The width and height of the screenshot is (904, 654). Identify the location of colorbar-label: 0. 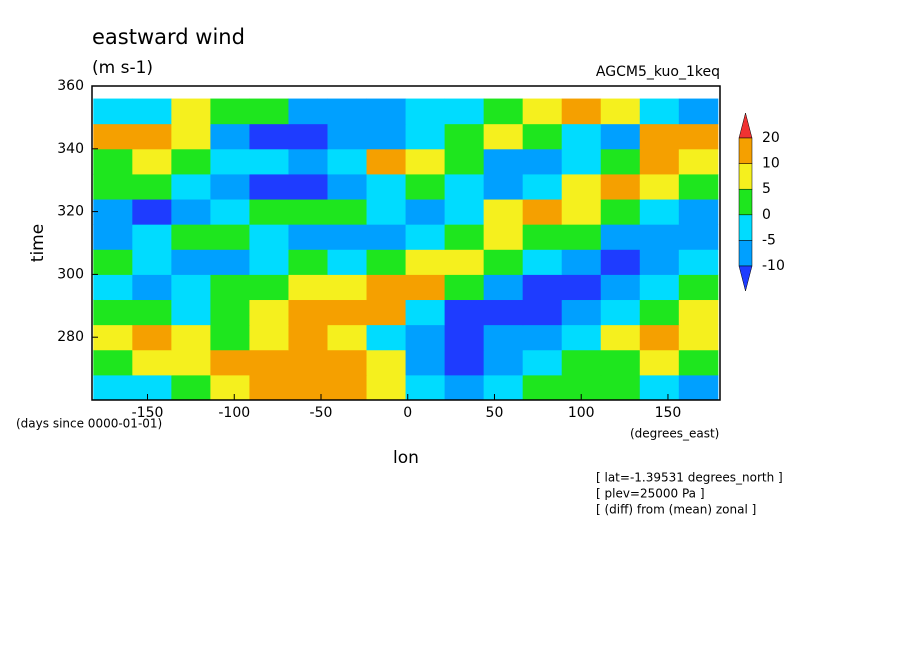
(766, 215).